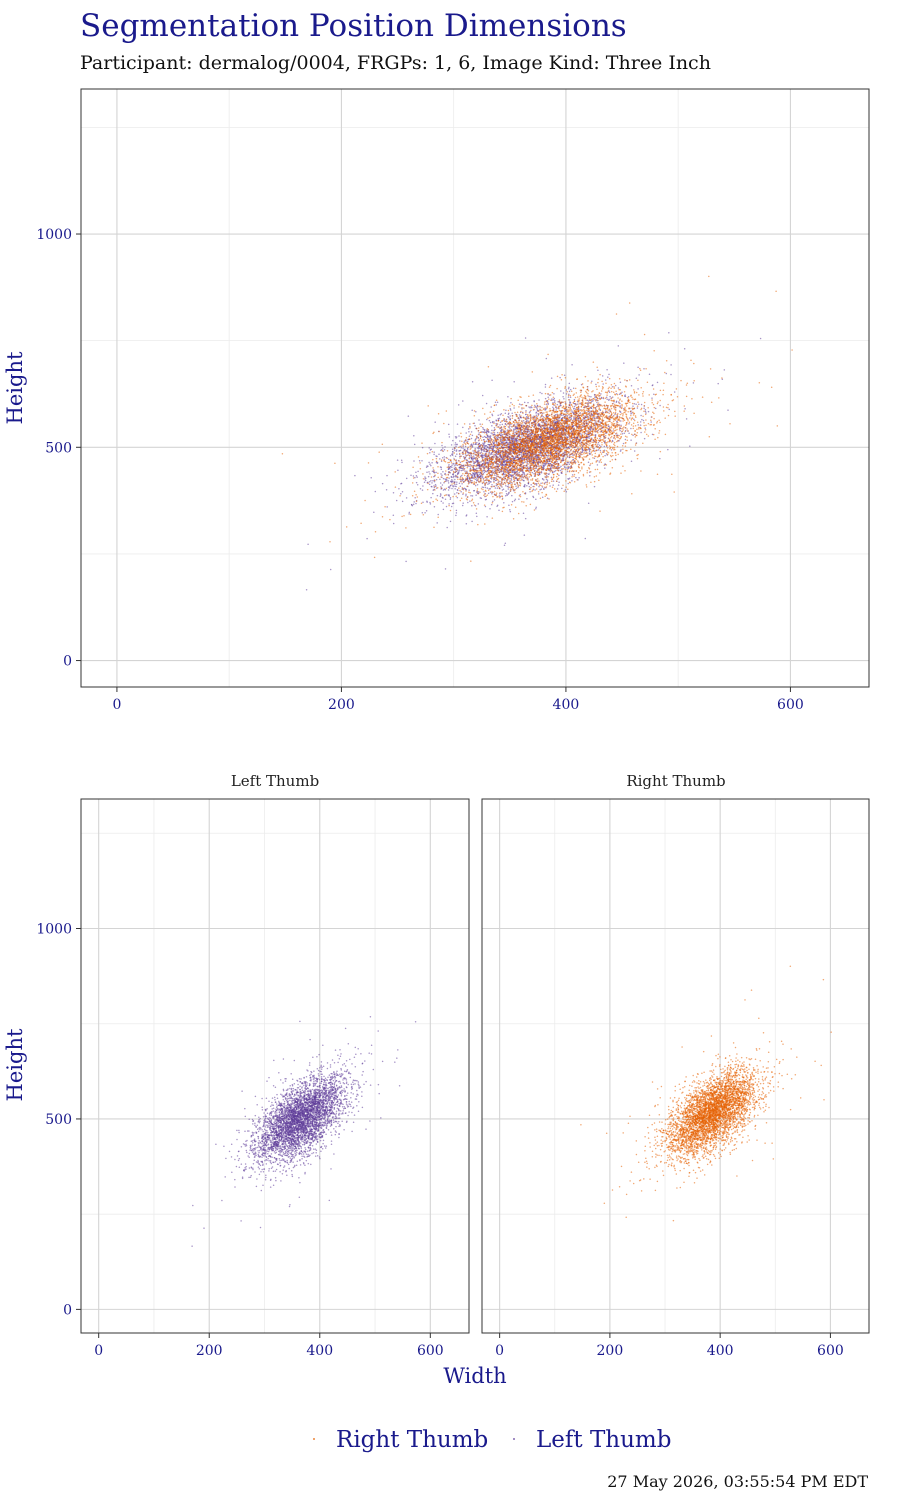 The width and height of the screenshot is (900, 1500). What do you see at coordinates (353, 26) in the screenshot?
I see `chart-title: Segmentation Position Dimensions` at bounding box center [353, 26].